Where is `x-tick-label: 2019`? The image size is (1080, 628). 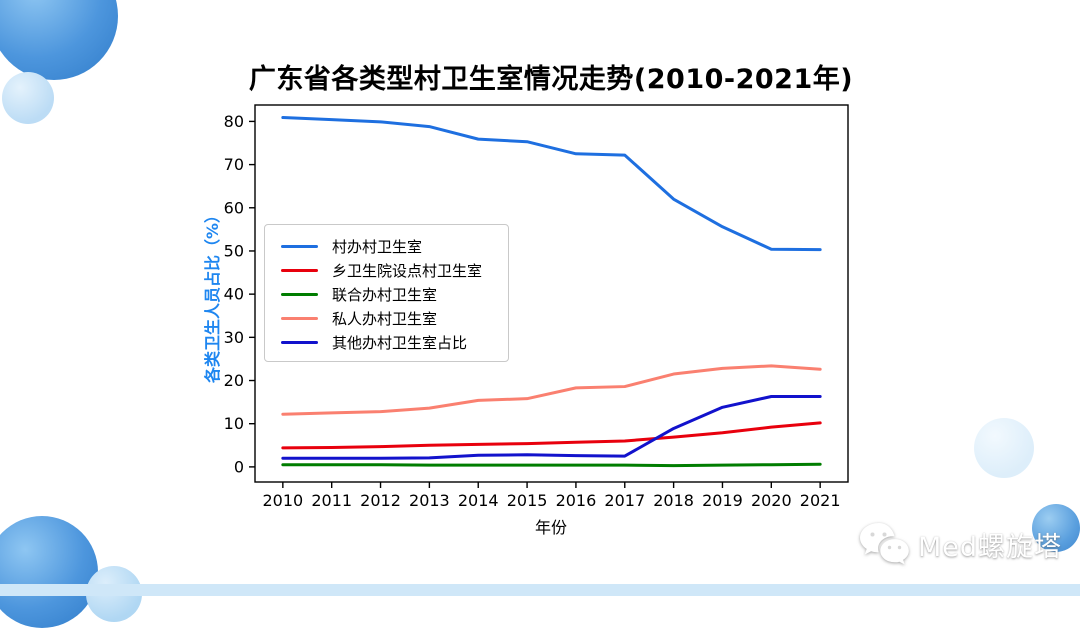
x-tick-label: 2019 is located at coordinates (722, 500).